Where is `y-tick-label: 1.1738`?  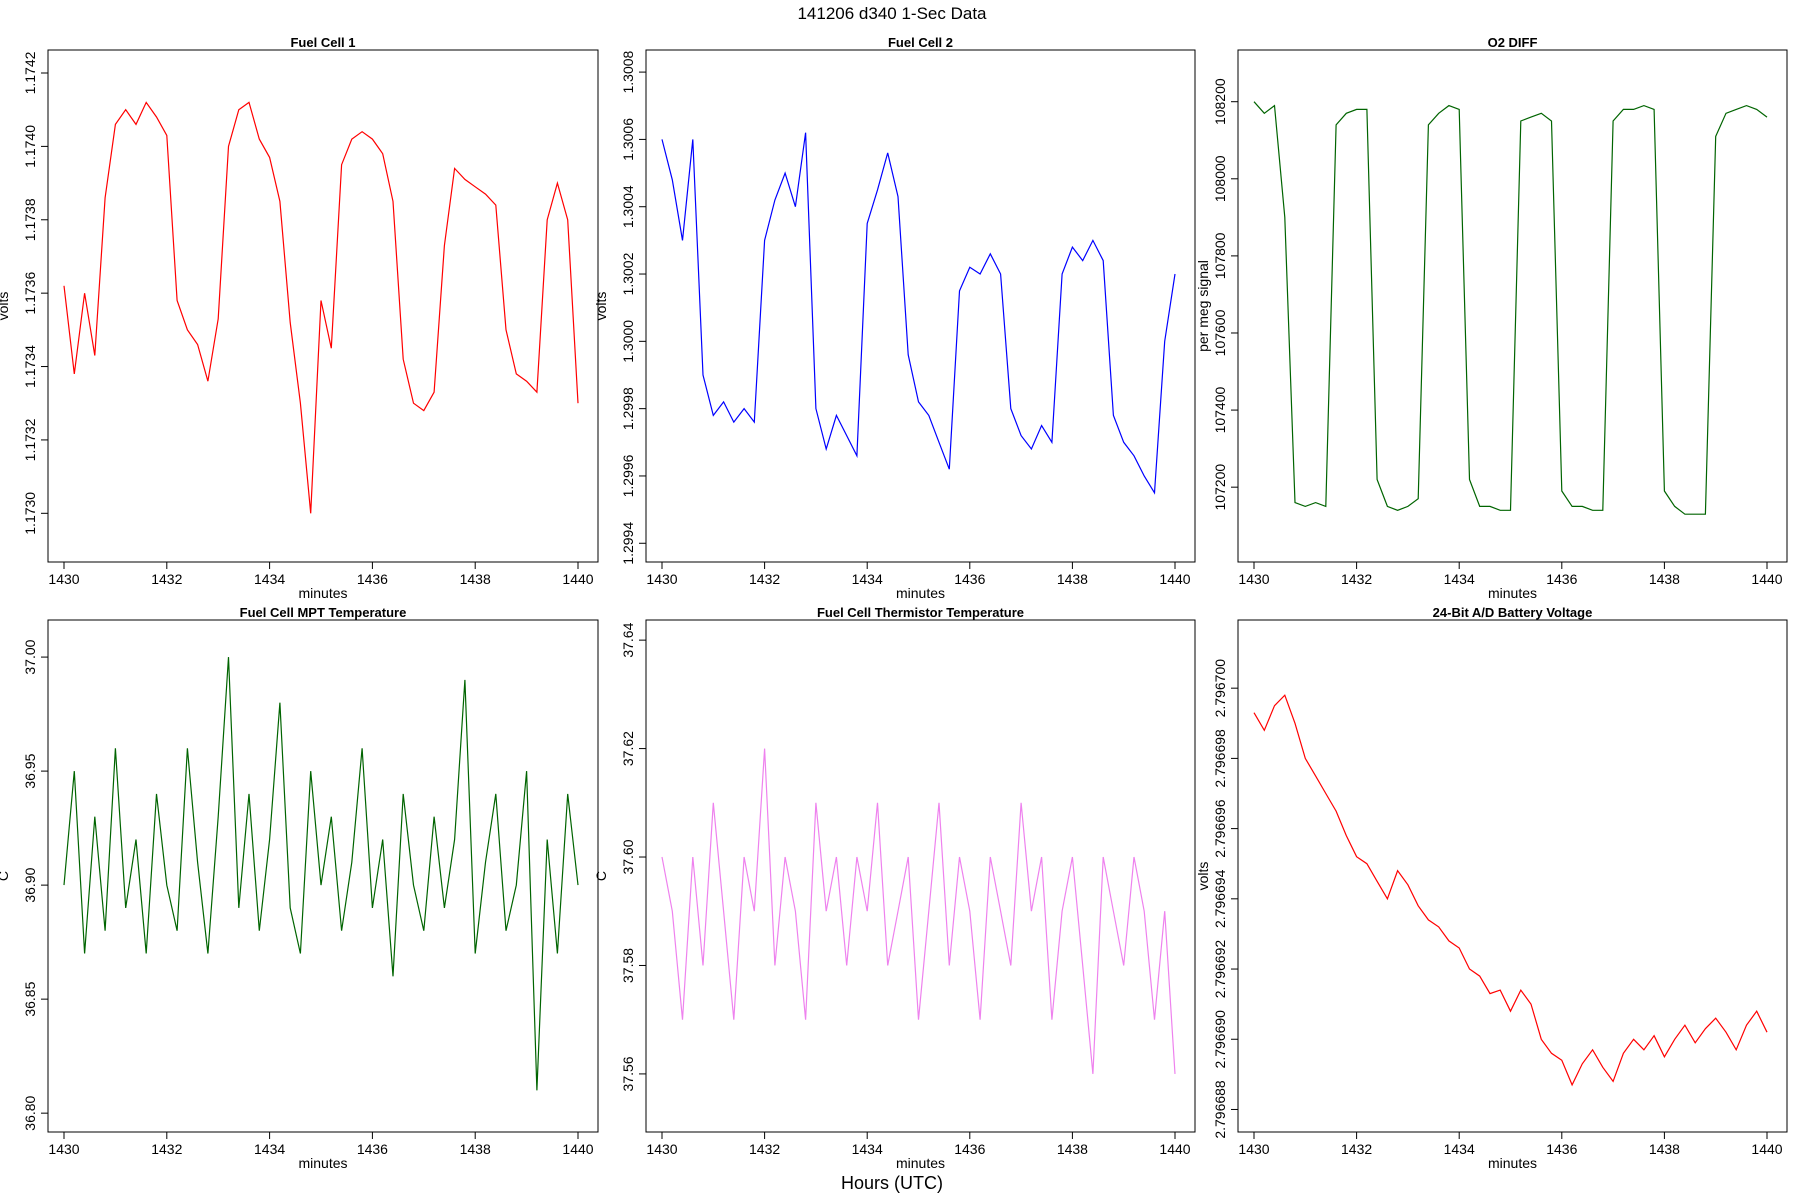
y-tick-label: 1.1738 is located at coordinates (30, 219).